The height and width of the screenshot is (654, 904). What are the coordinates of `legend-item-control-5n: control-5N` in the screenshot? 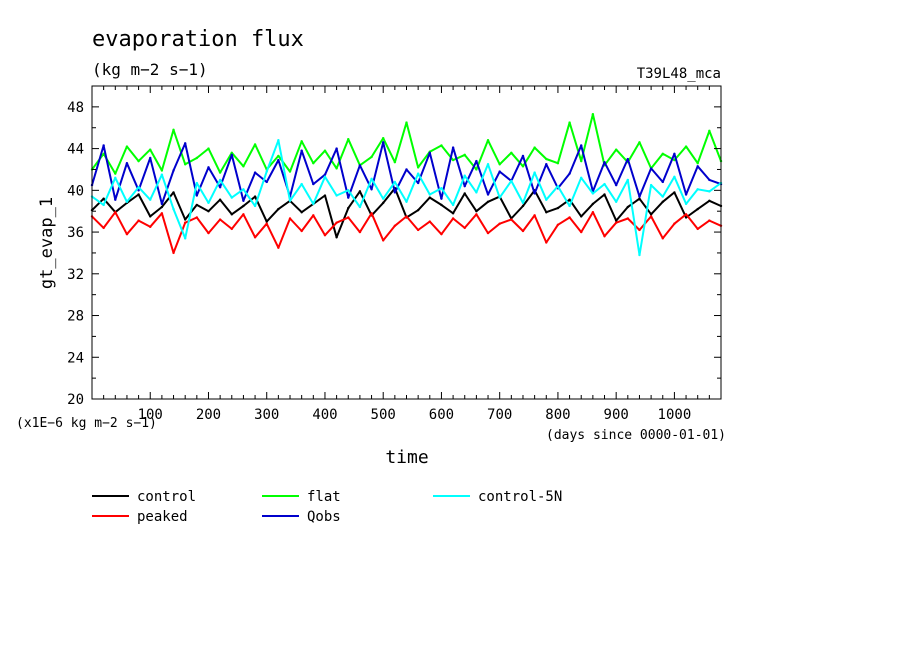 It's located at (497, 497).